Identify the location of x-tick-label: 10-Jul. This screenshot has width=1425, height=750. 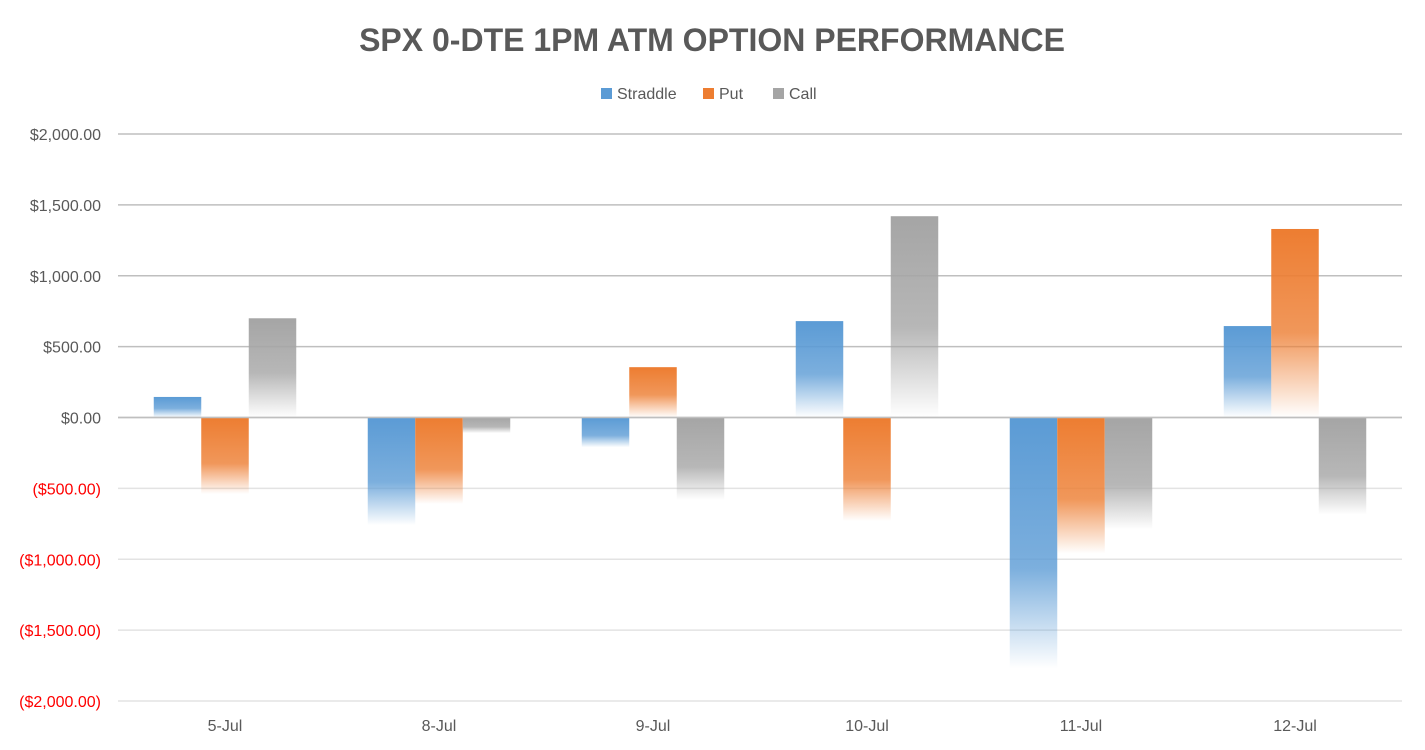
(867, 726).